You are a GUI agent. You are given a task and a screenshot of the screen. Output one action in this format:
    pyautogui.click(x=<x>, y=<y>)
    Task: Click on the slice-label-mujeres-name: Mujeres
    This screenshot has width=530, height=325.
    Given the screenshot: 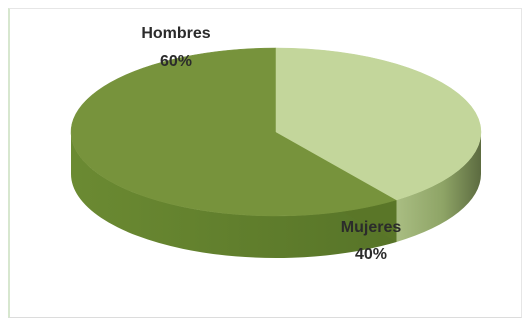 What is the action you would take?
    pyautogui.click(x=371, y=227)
    